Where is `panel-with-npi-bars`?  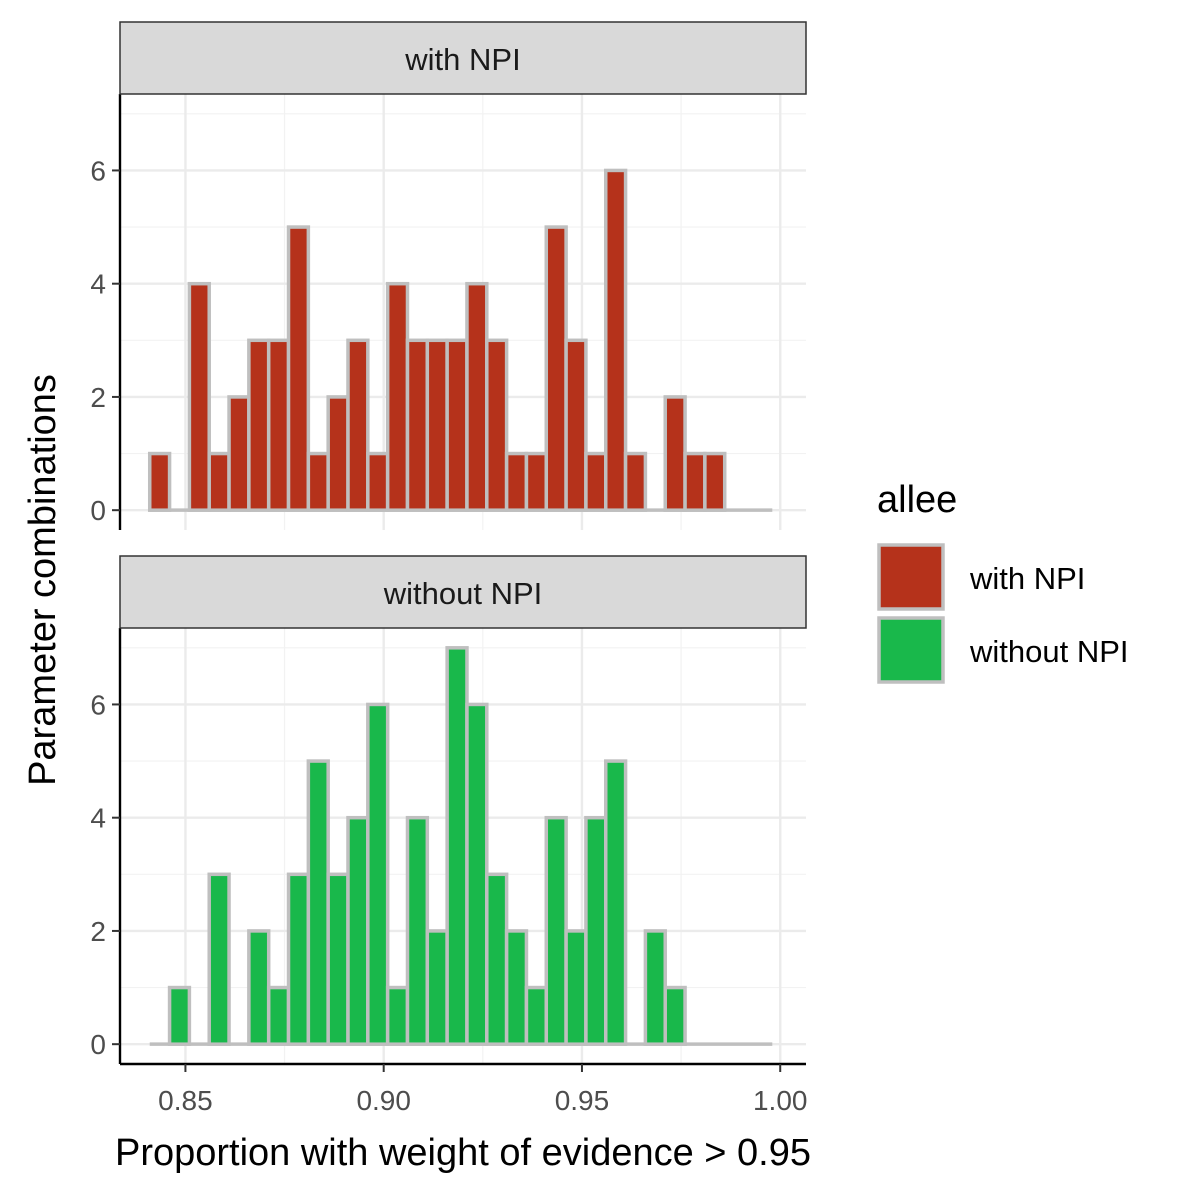
panel-with-npi-bars is located at coordinates (460, 340).